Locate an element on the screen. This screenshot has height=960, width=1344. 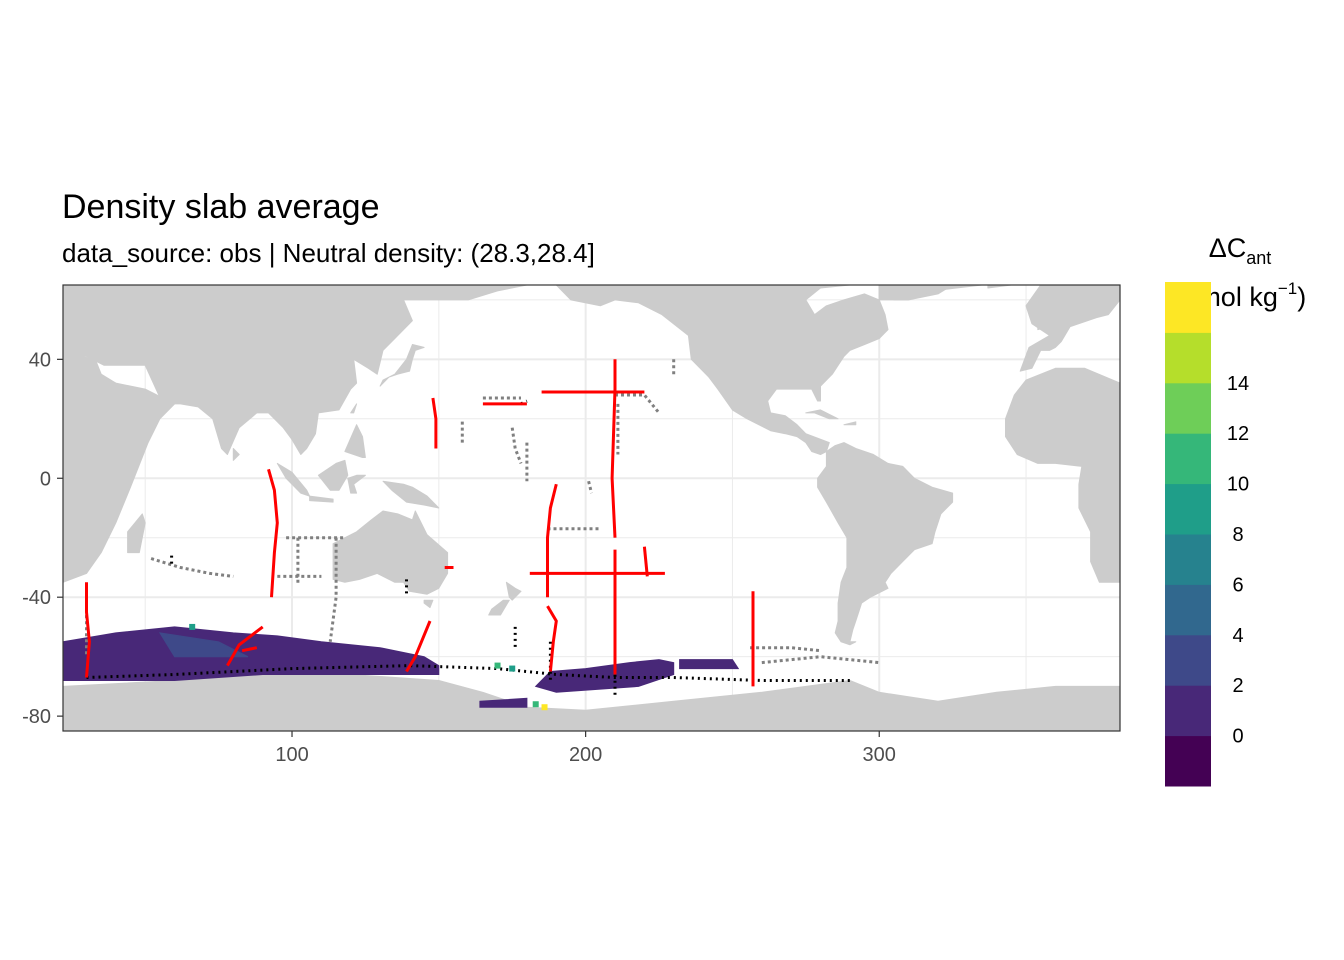
land-australia is located at coordinates (390, 552).